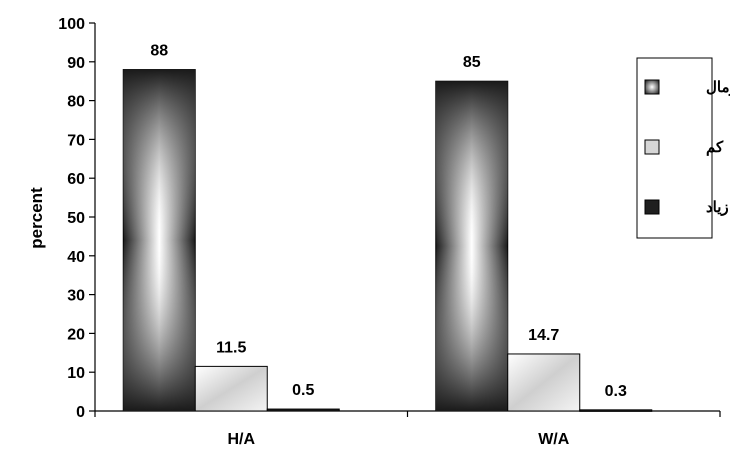 This screenshot has width=730, height=455. Describe the element at coordinates (241, 439) in the screenshot. I see `x-category-label: H/A` at that location.